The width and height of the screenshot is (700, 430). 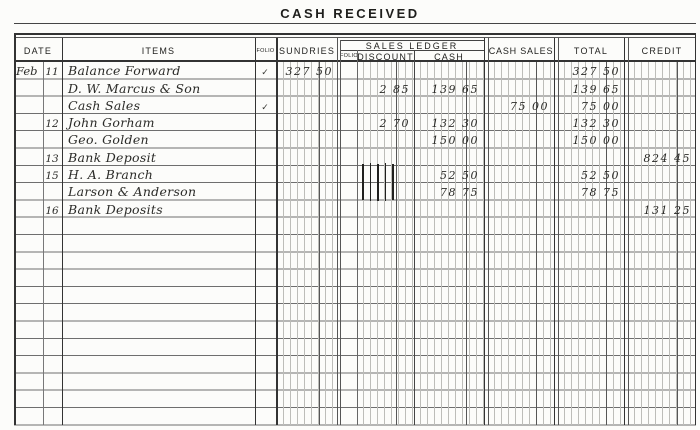 I want to click on entry-total: 52 50, so click(x=600, y=176).